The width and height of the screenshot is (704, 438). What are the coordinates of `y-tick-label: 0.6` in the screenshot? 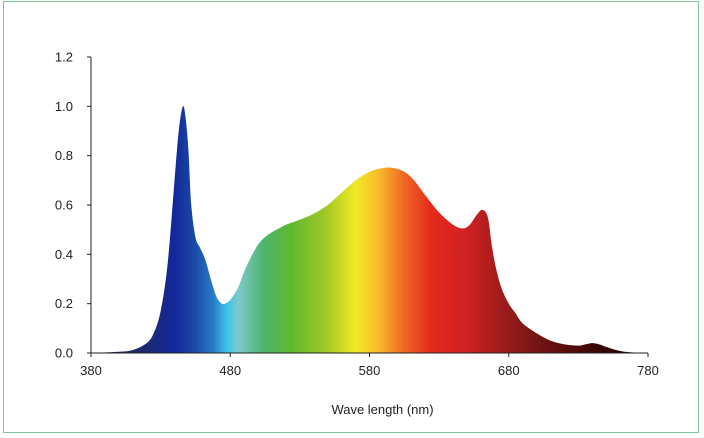 It's located at (64, 205).